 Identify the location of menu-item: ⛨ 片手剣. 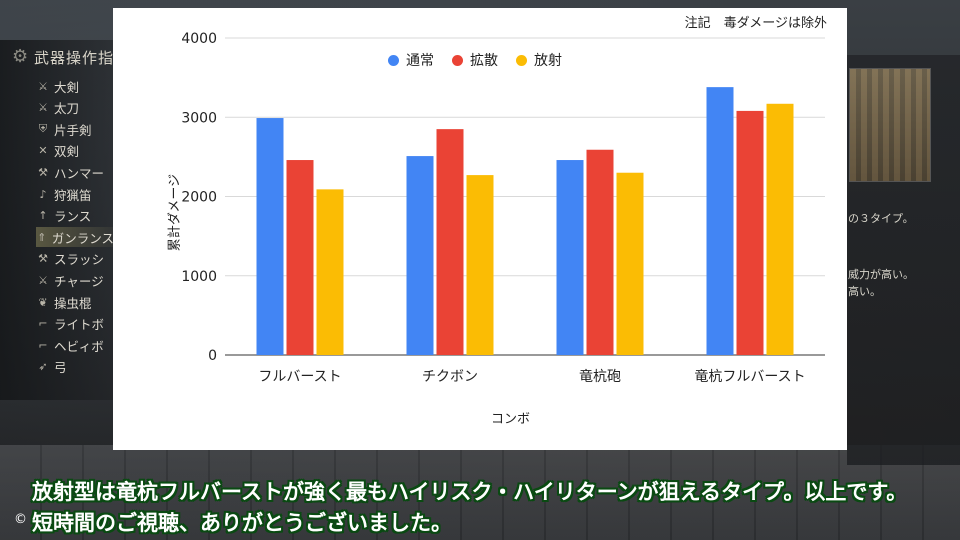
(75, 129).